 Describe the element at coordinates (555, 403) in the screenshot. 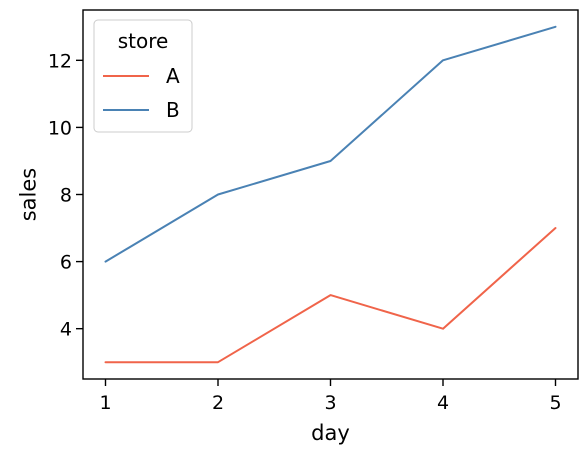

I see `x-tick-label: 5` at that location.